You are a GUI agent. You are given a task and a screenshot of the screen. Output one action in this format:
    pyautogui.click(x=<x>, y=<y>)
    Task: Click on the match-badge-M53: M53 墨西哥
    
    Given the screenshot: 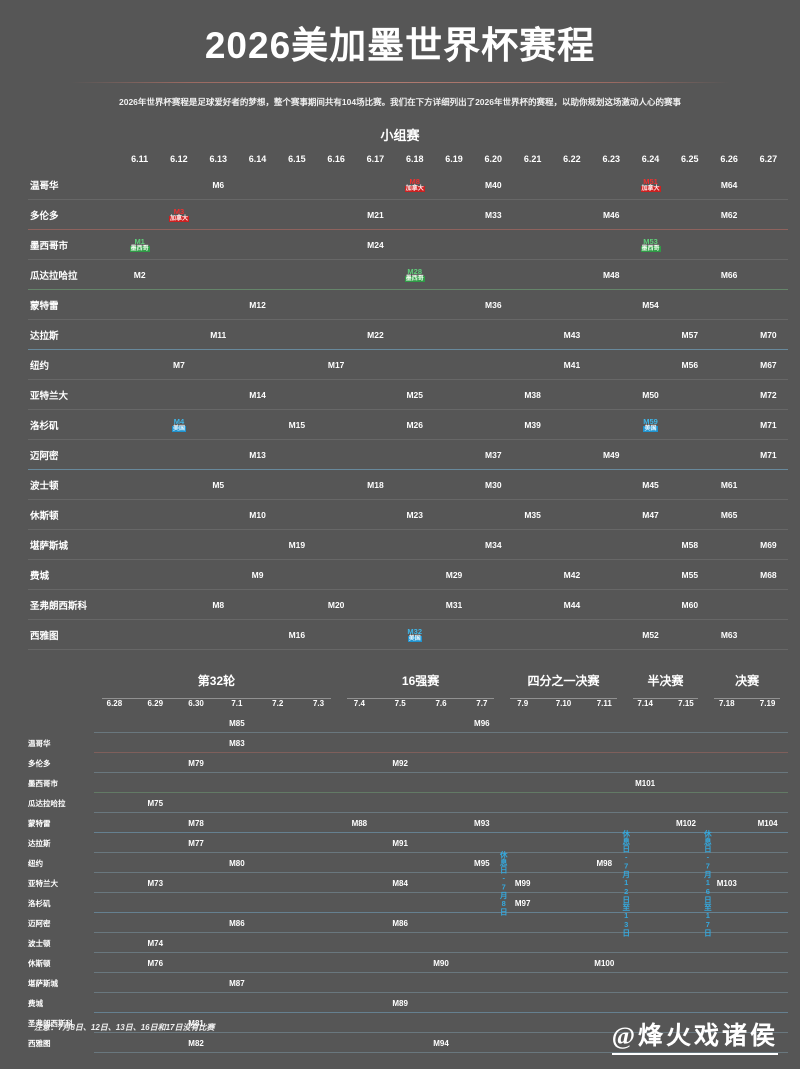 What is the action you would take?
    pyautogui.click(x=650, y=244)
    